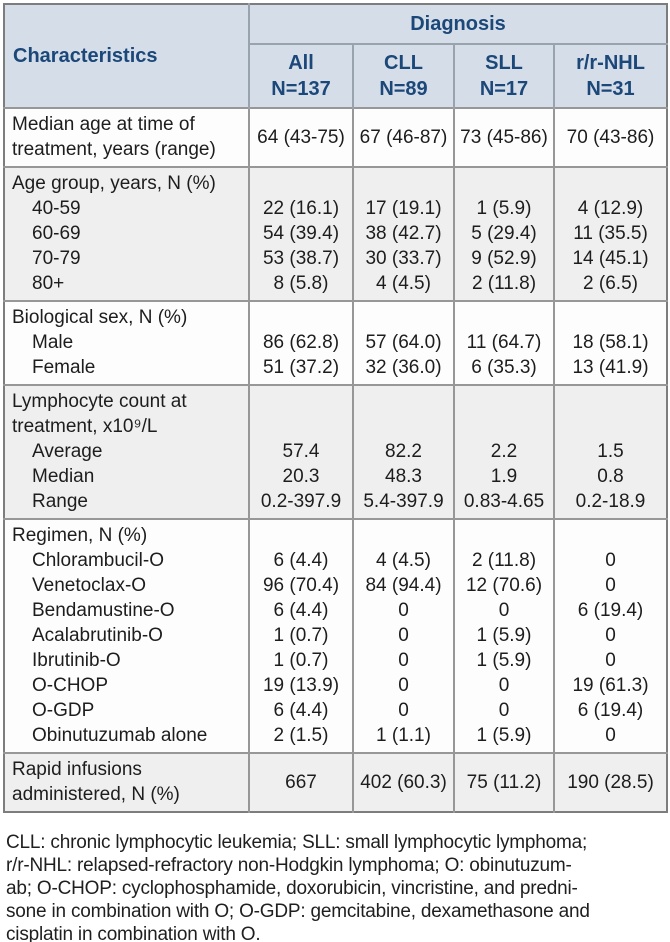 The height and width of the screenshot is (942, 670). I want to click on row-label: 80+, so click(126, 286).